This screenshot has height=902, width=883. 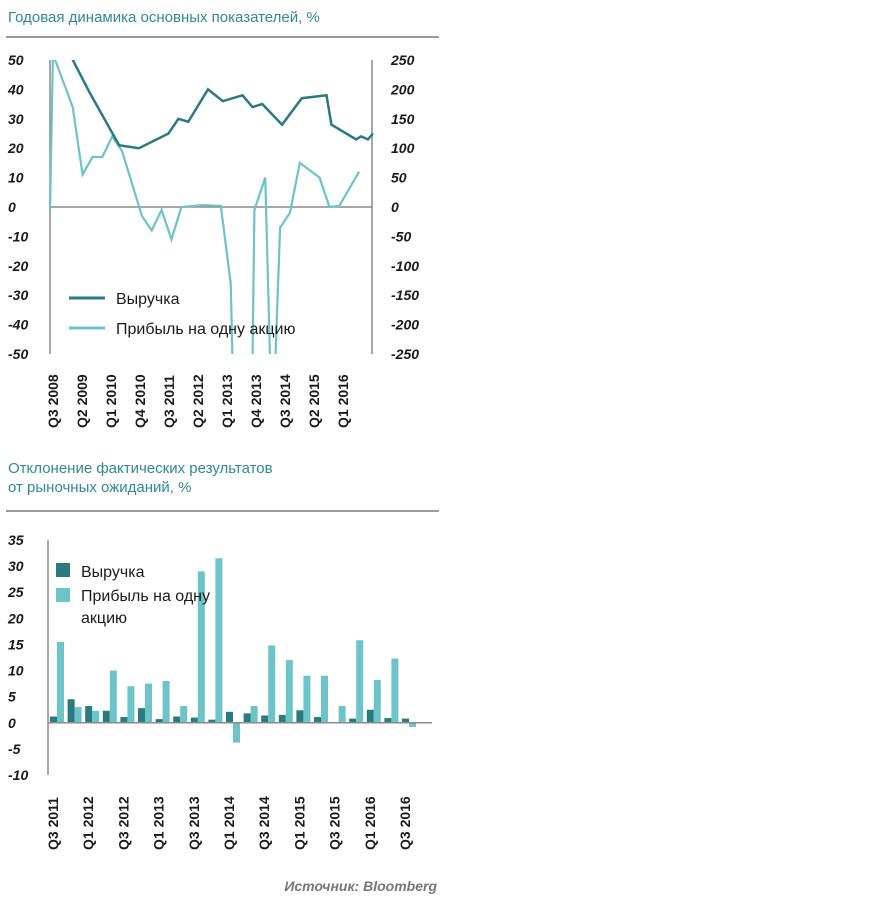 I want to click on x-tick-label-group: Q3 2013, so click(x=194, y=823).